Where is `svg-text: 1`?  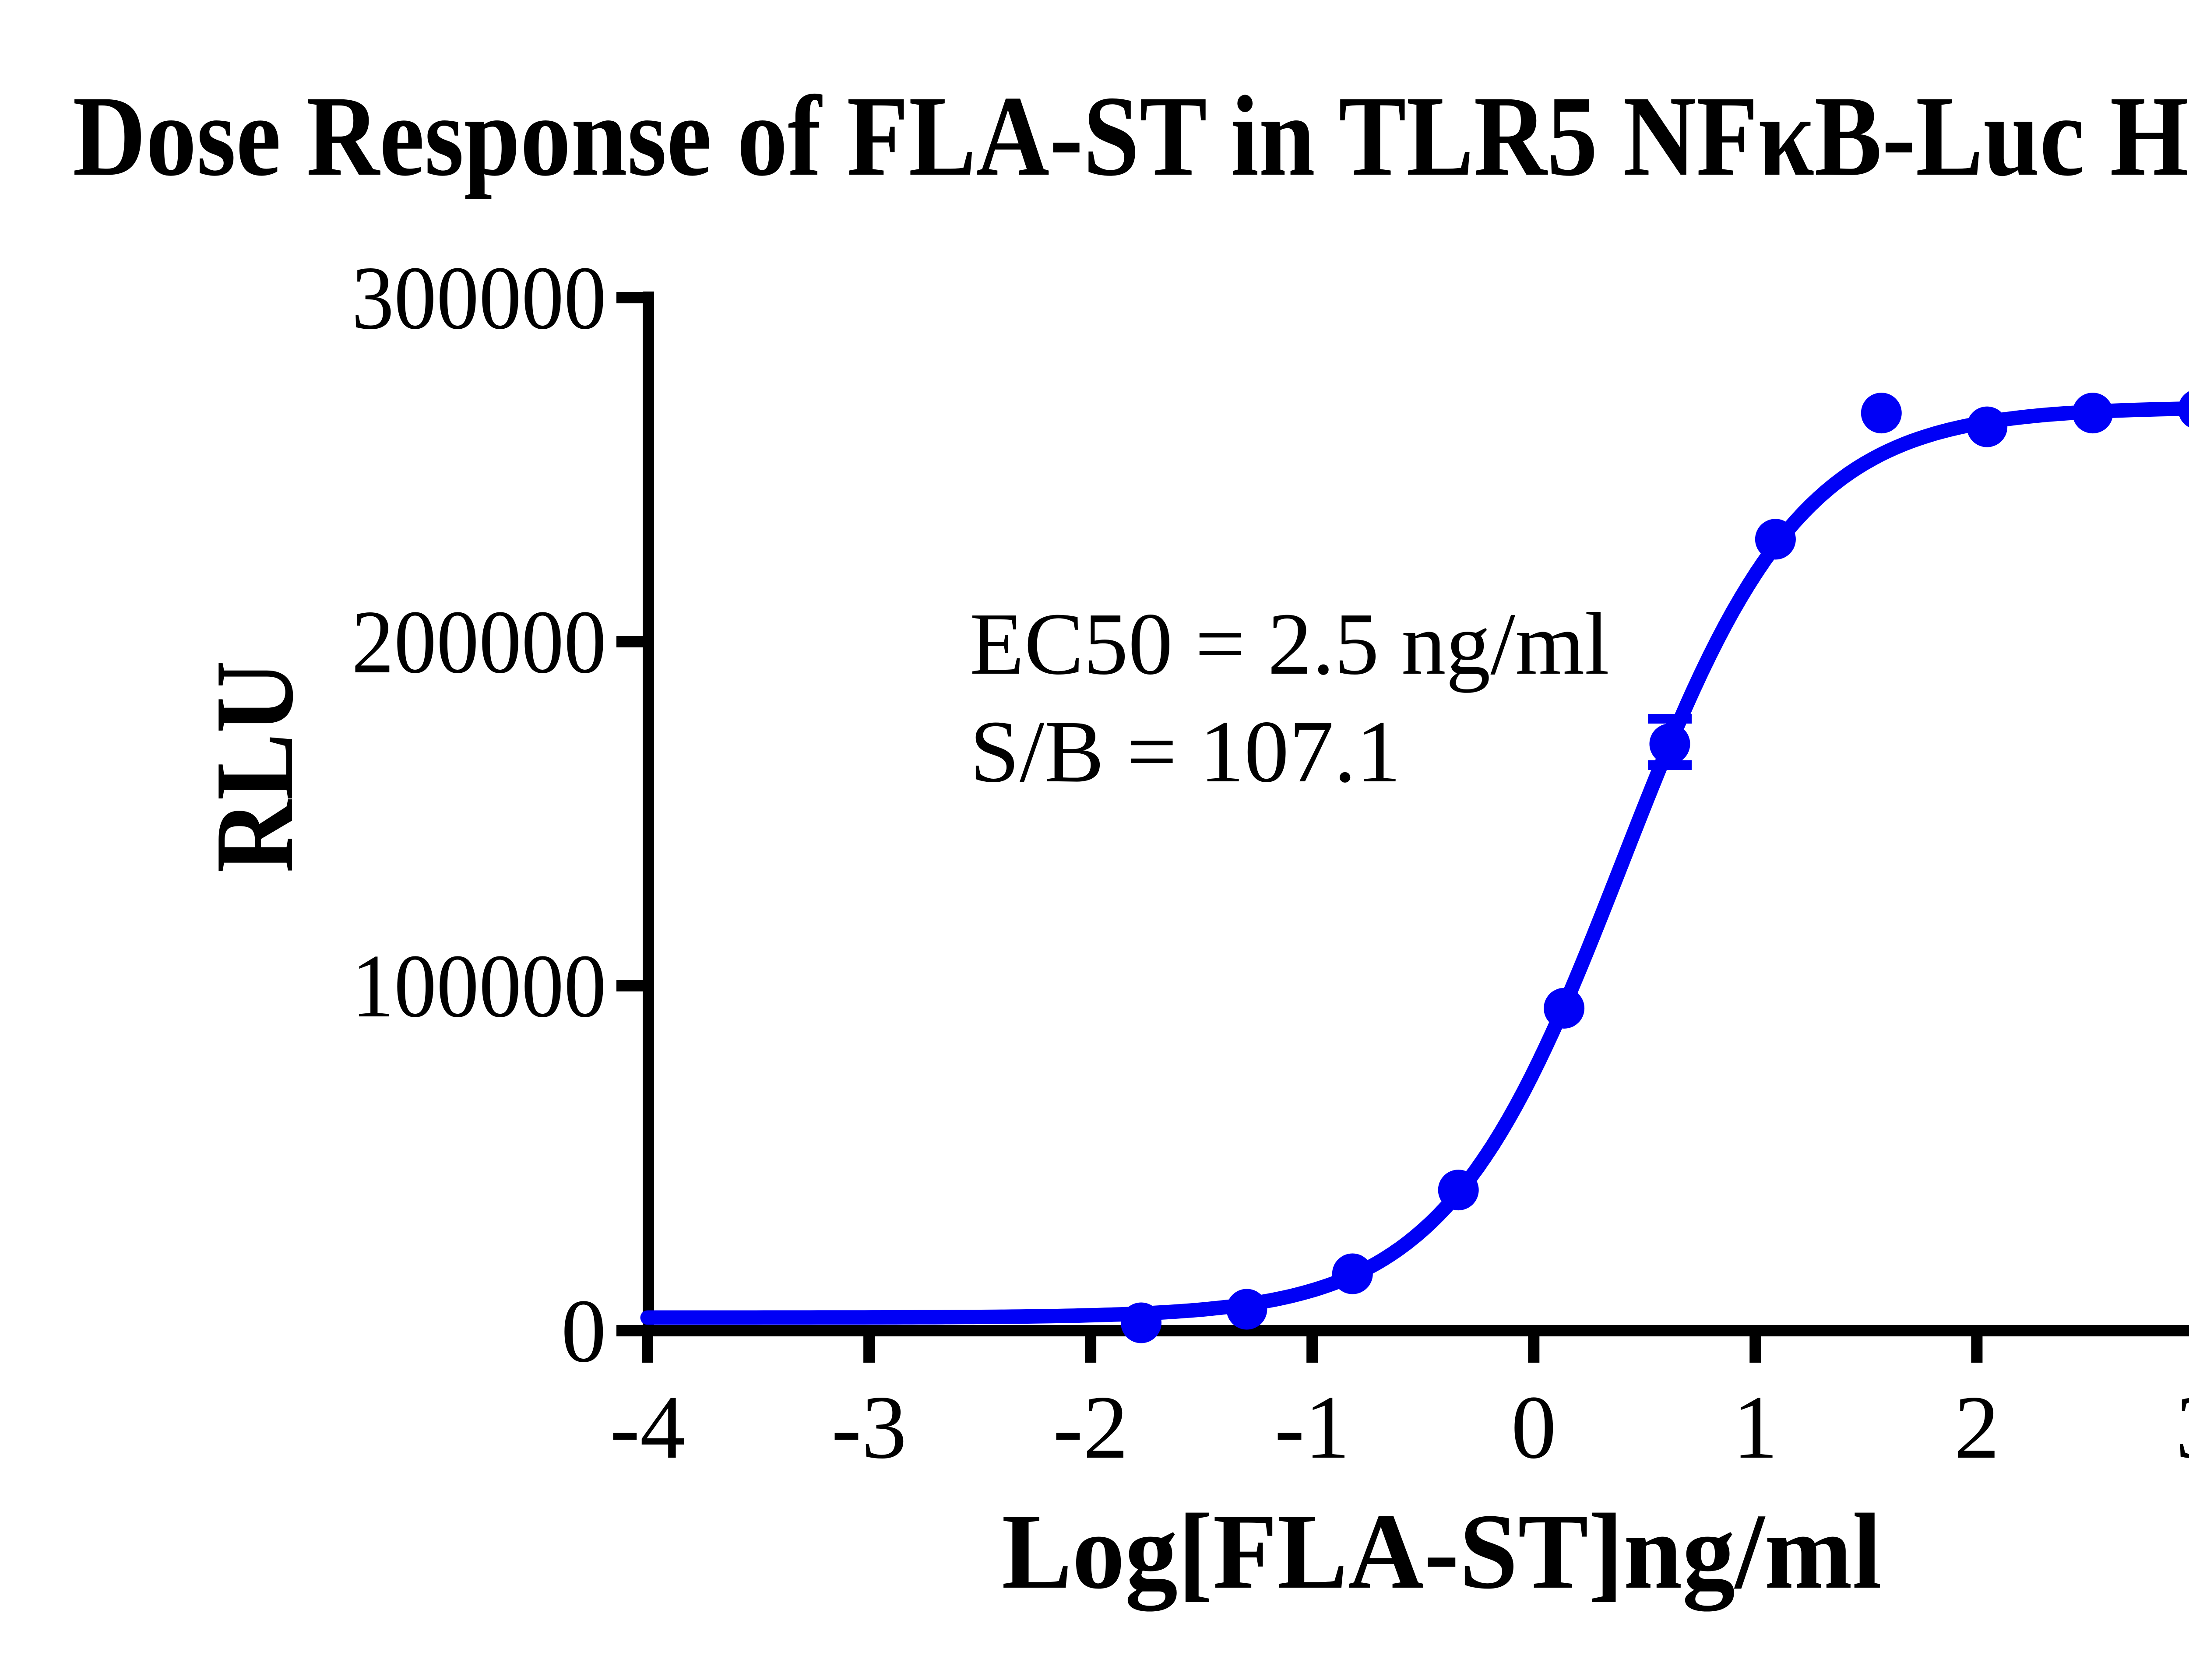
svg-text: 1 is located at coordinates (1756, 1427).